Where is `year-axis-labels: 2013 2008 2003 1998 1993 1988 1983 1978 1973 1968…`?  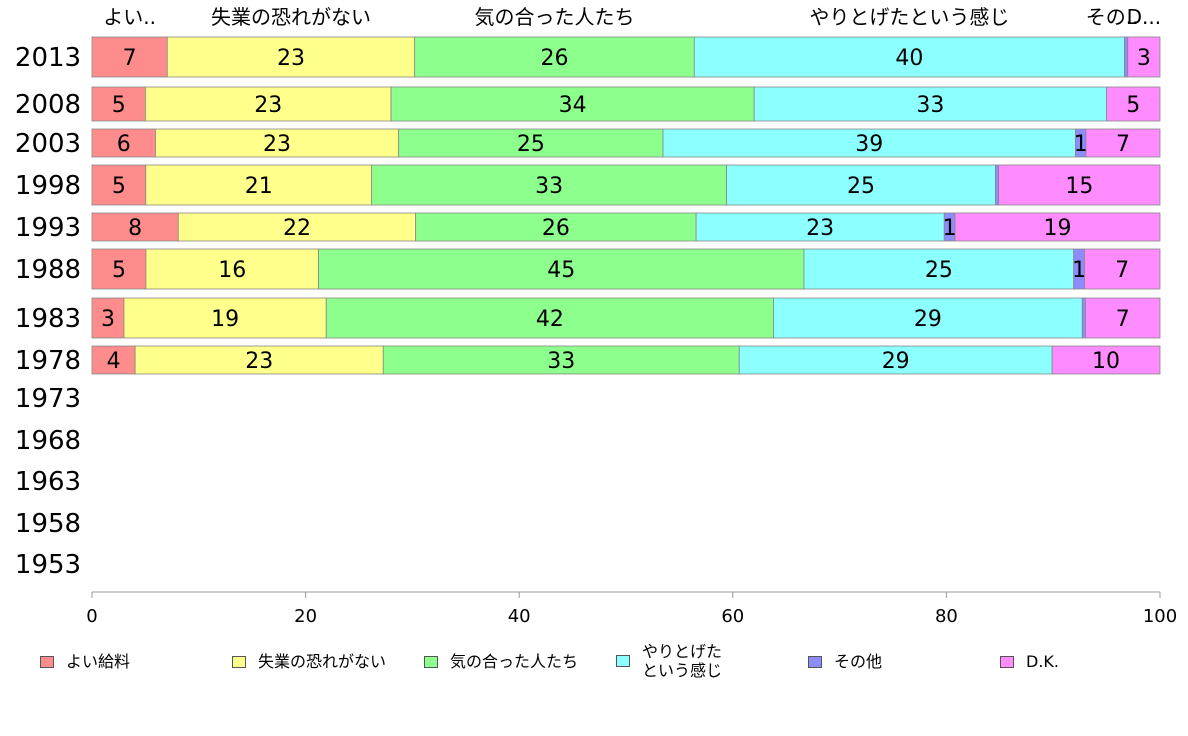
year-axis-labels: 2013 2008 2003 1998 1993 1988 1983 1978 1973 1968… is located at coordinates (48, 311).